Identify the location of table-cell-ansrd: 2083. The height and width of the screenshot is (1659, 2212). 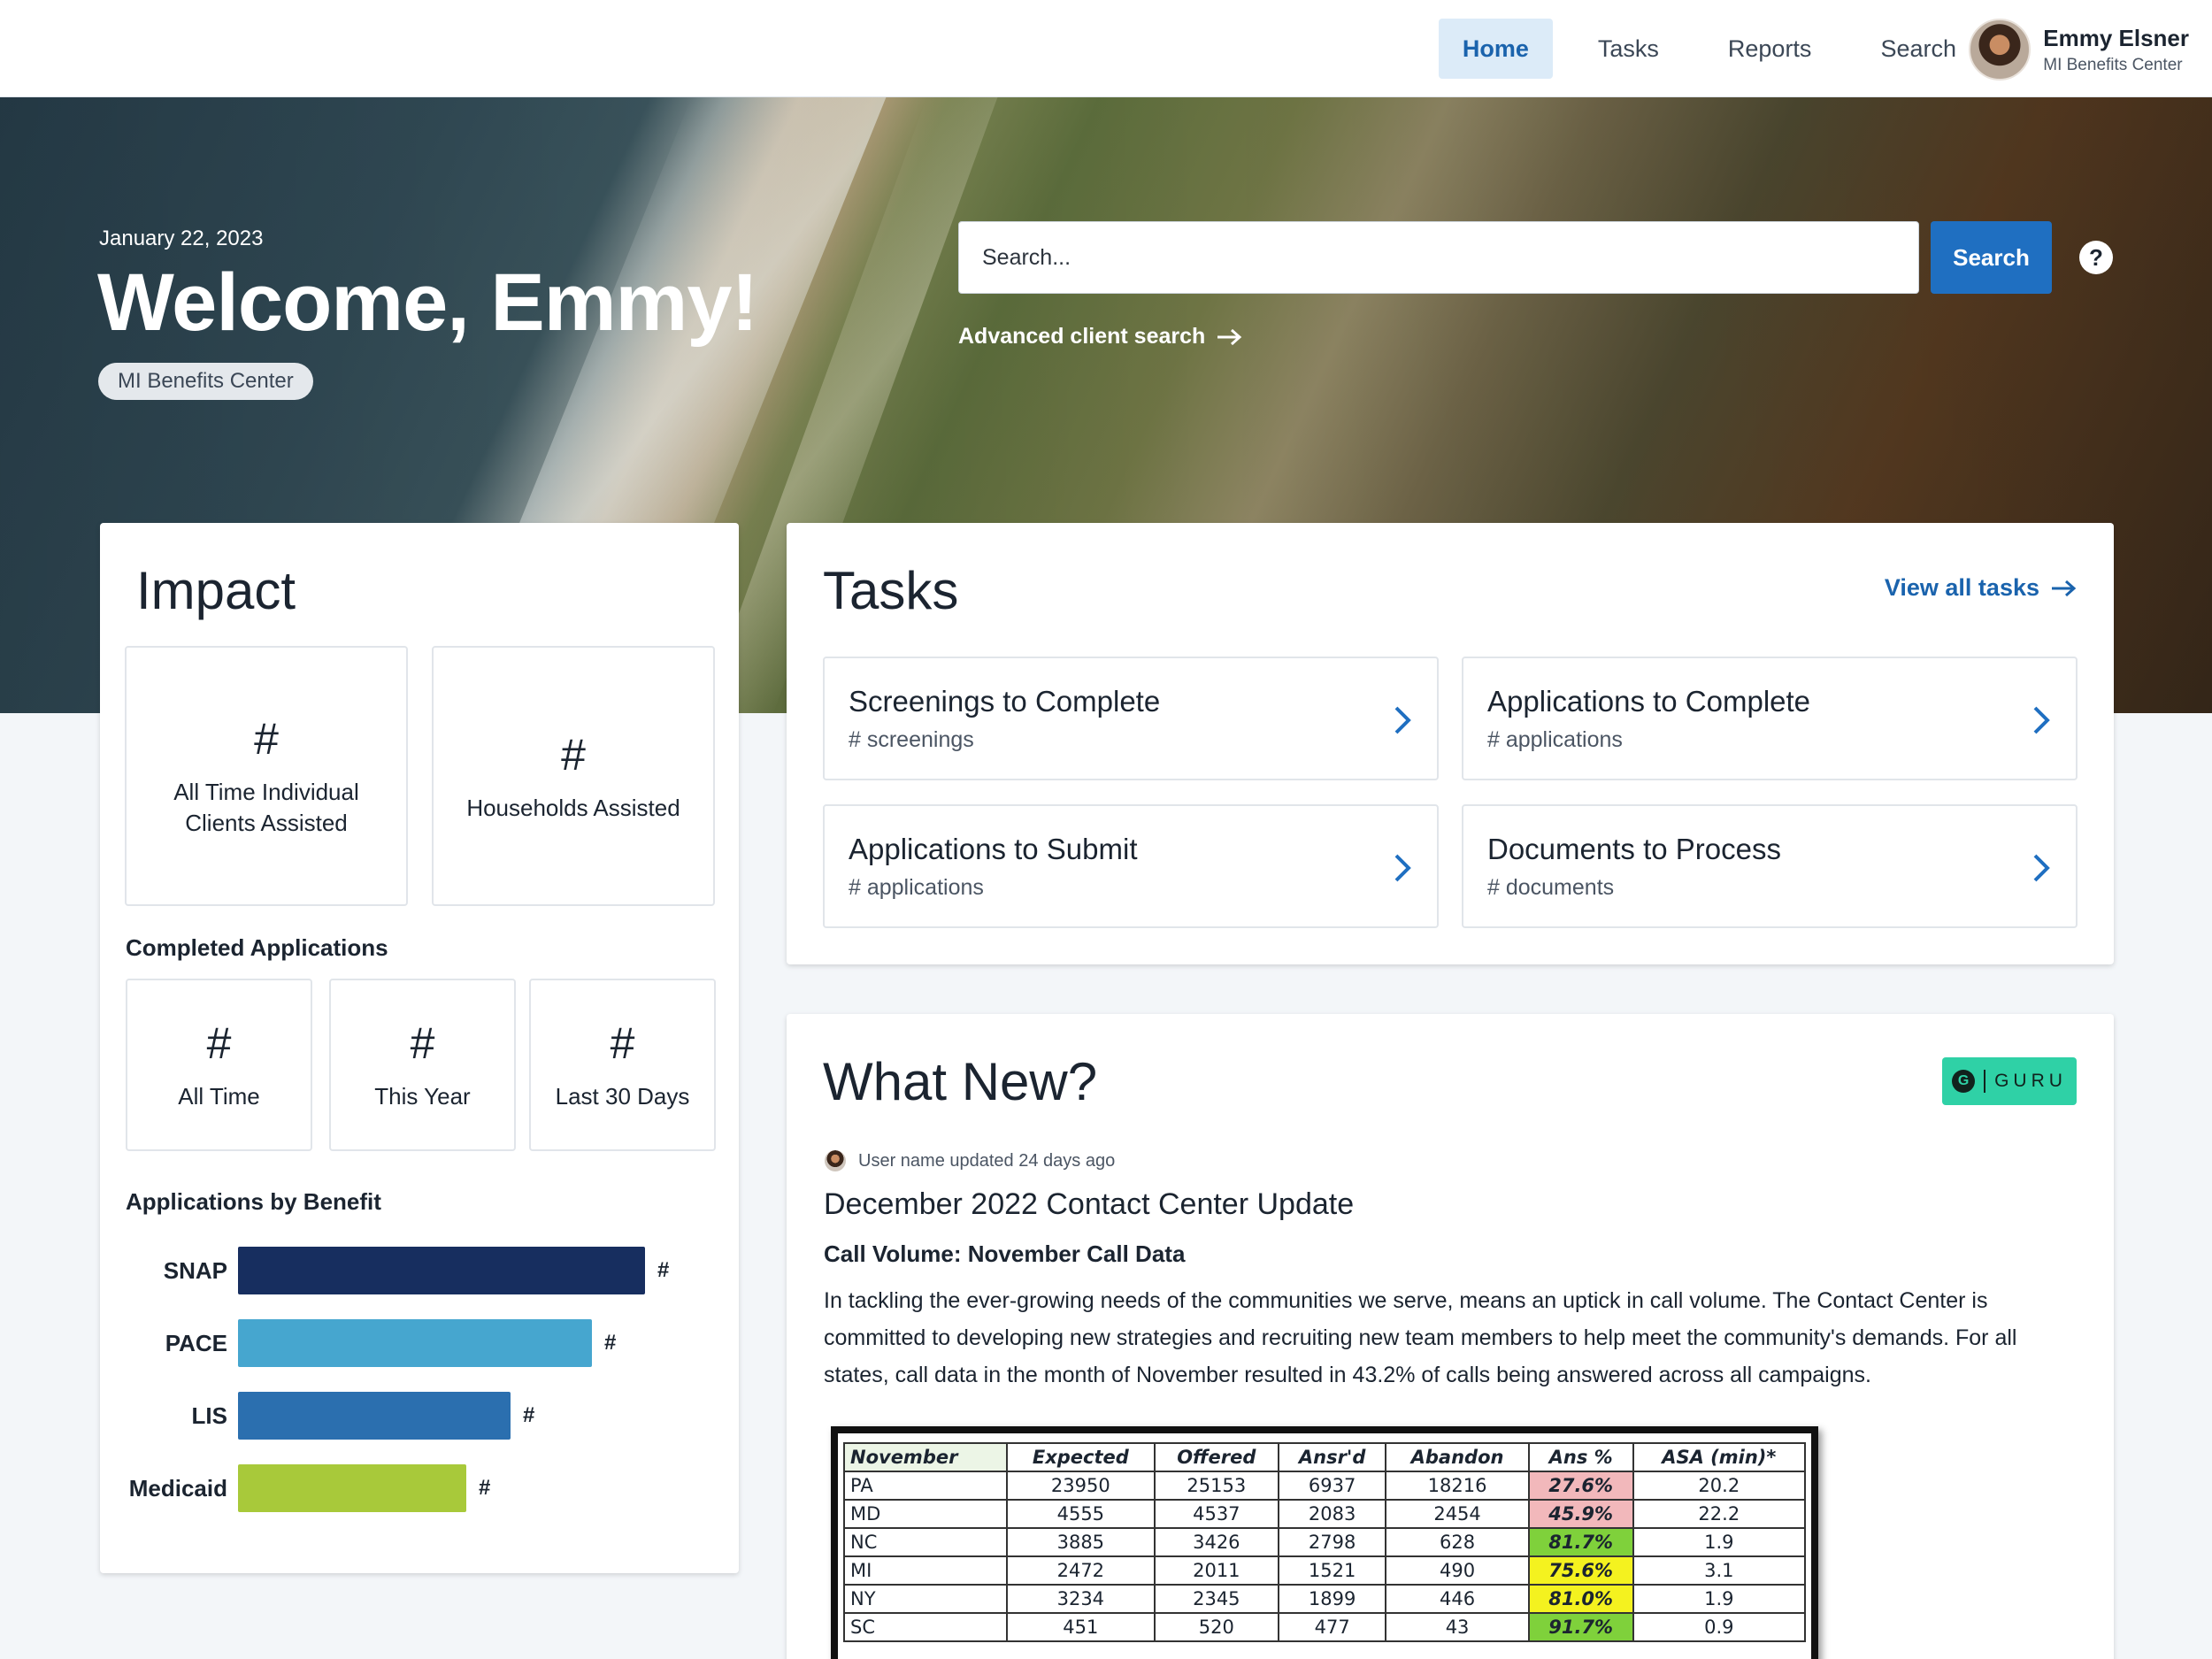
(1332, 1514).